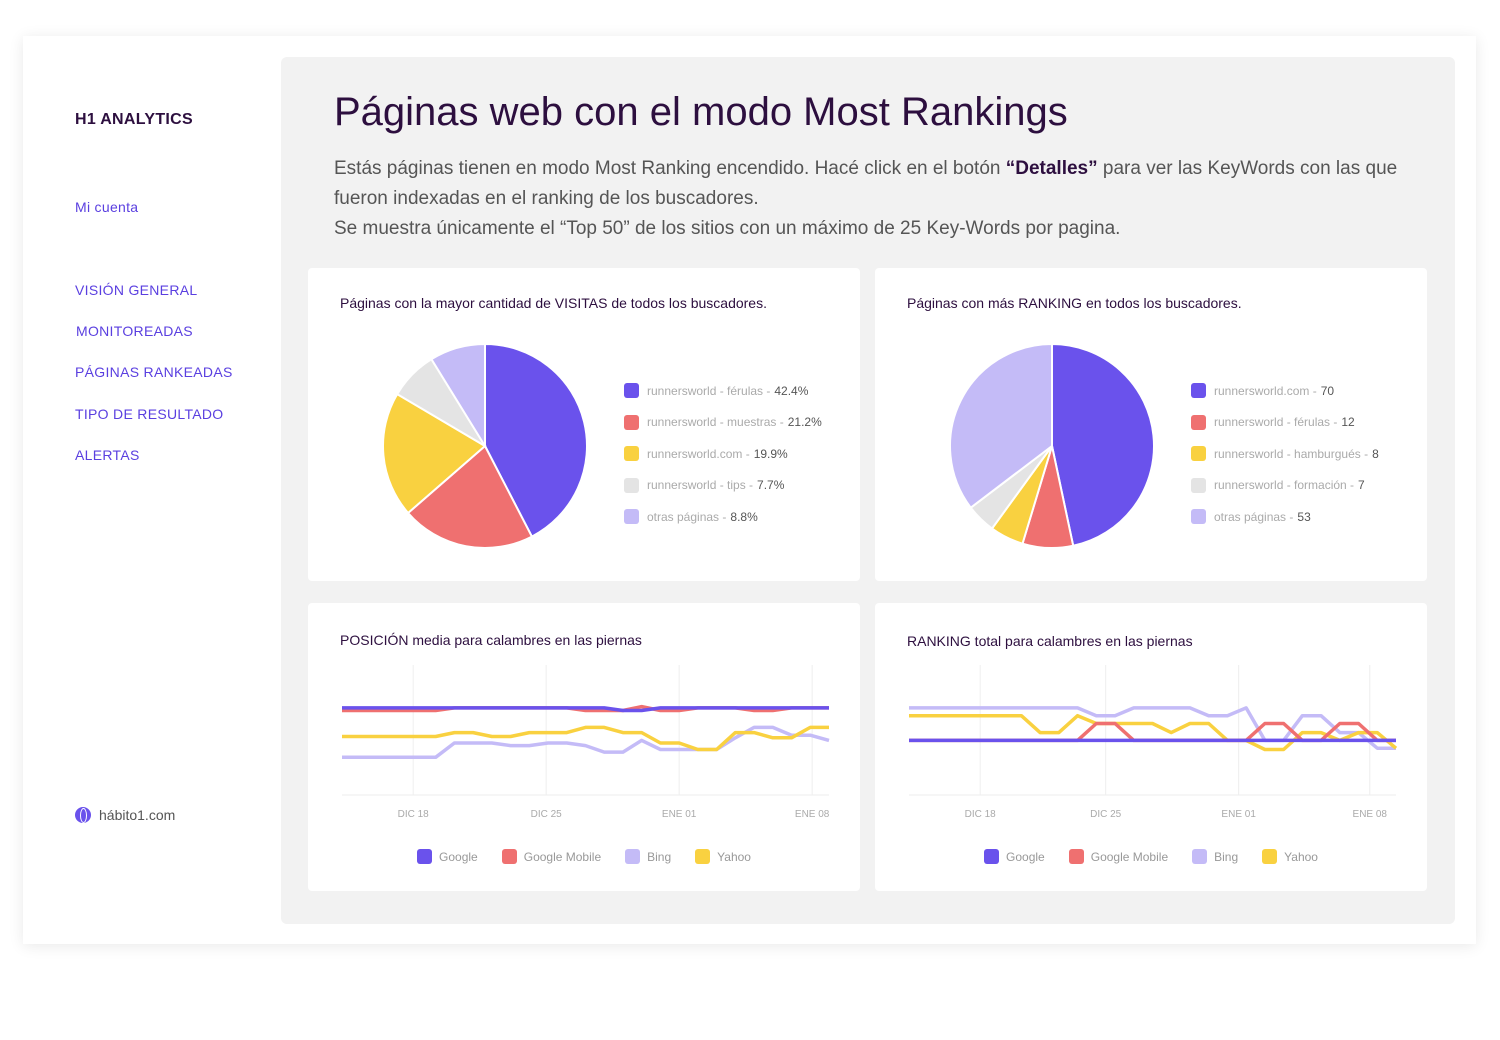 This screenshot has width=1500, height=1040. I want to click on site-link: hábito1.com, so click(125, 815).